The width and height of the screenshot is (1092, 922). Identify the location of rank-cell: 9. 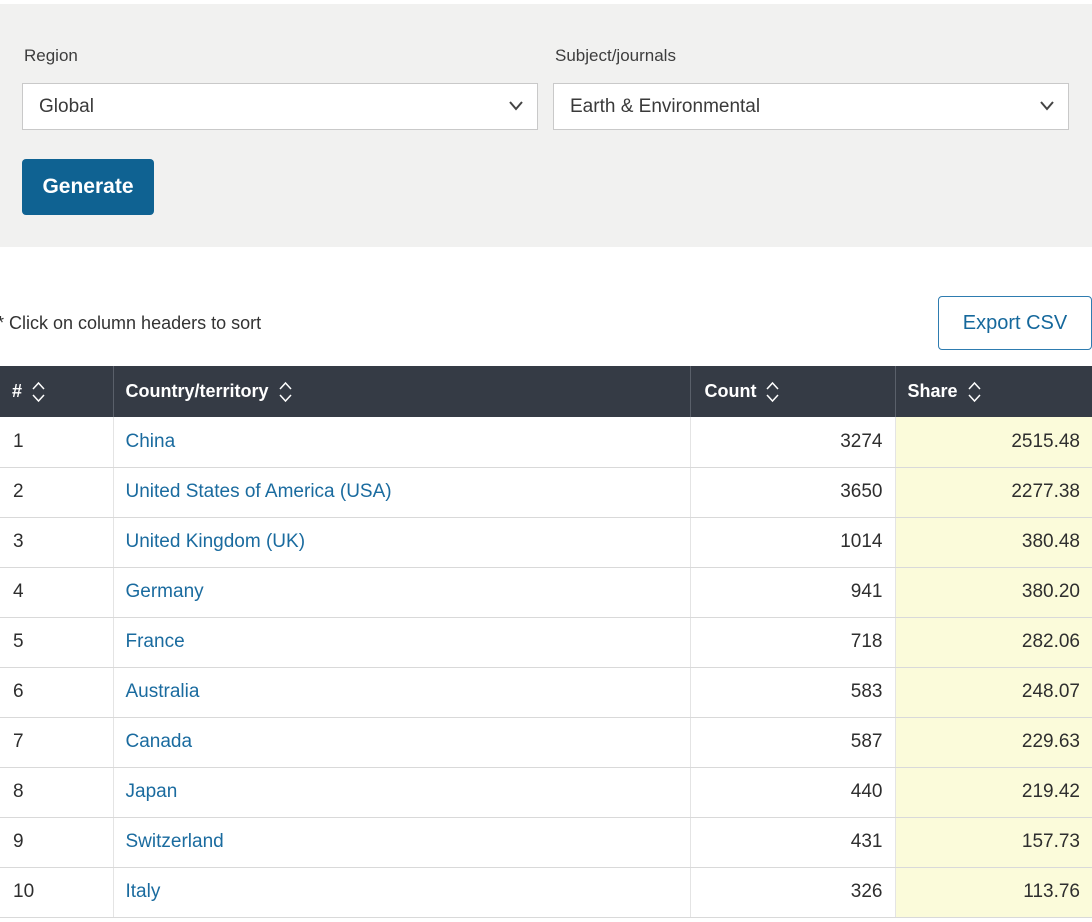
(57, 842).